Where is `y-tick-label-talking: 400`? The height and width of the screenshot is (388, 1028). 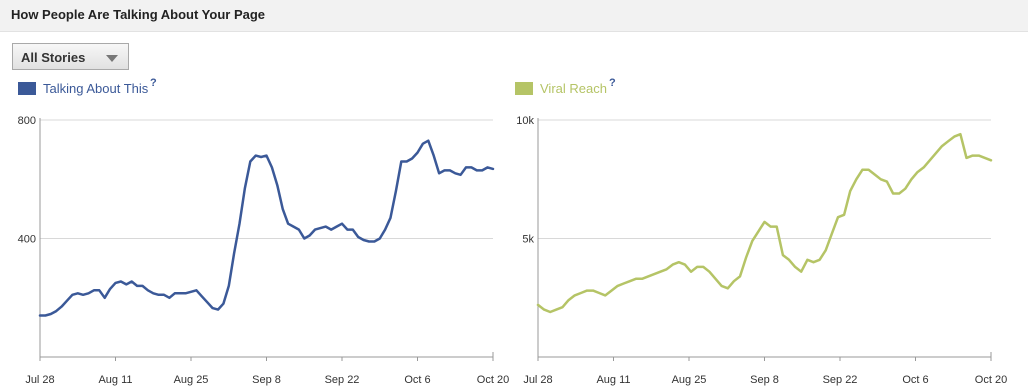 y-tick-label-talking: 400 is located at coordinates (27, 240).